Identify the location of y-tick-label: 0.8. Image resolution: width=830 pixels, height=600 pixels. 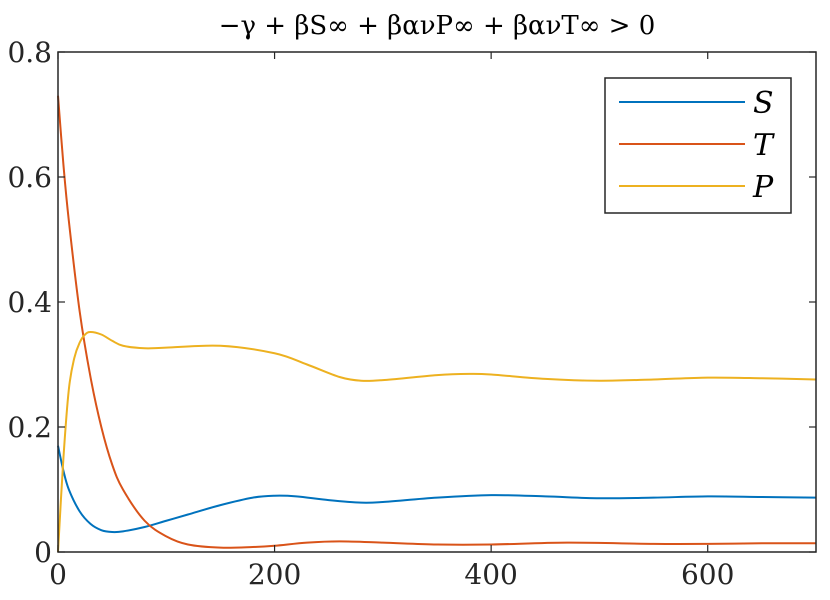
(29, 52).